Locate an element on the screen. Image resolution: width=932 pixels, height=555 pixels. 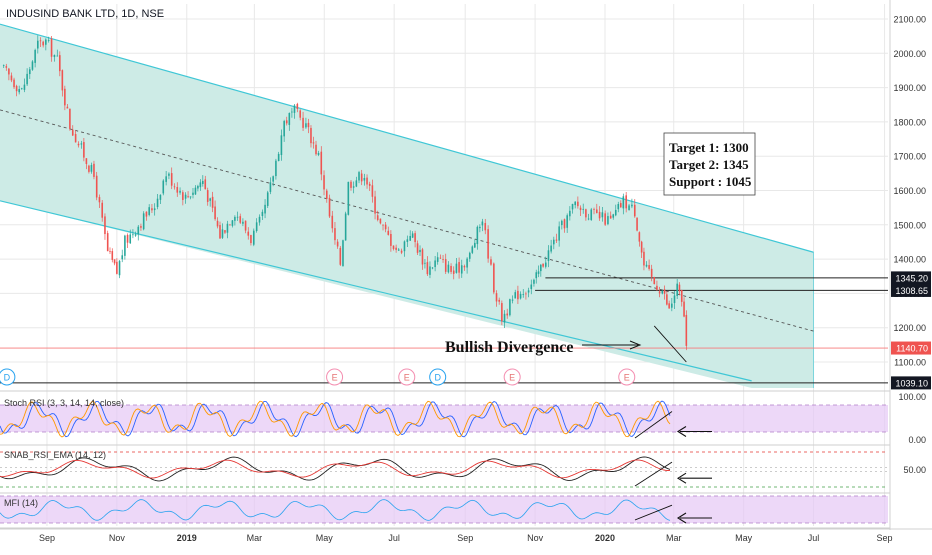
indicator-arrowhead is located at coordinates (681, 518).